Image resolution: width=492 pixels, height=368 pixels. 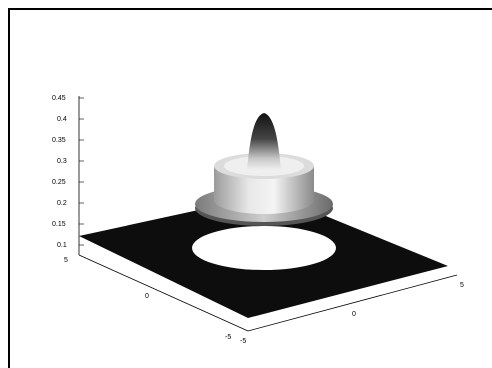 I want to click on z-tick-label: 0.2, so click(x=62, y=203).